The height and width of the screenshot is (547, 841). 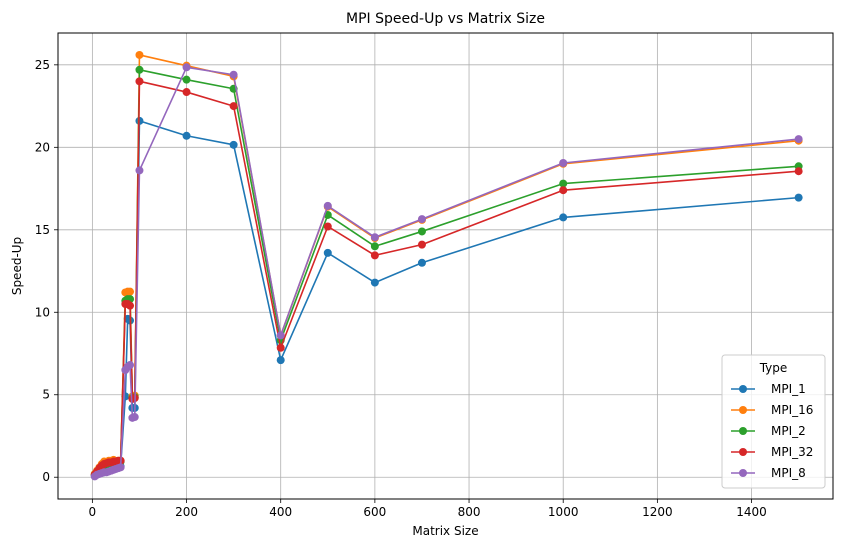 I want to click on x-tick-label: 0, so click(x=93, y=512).